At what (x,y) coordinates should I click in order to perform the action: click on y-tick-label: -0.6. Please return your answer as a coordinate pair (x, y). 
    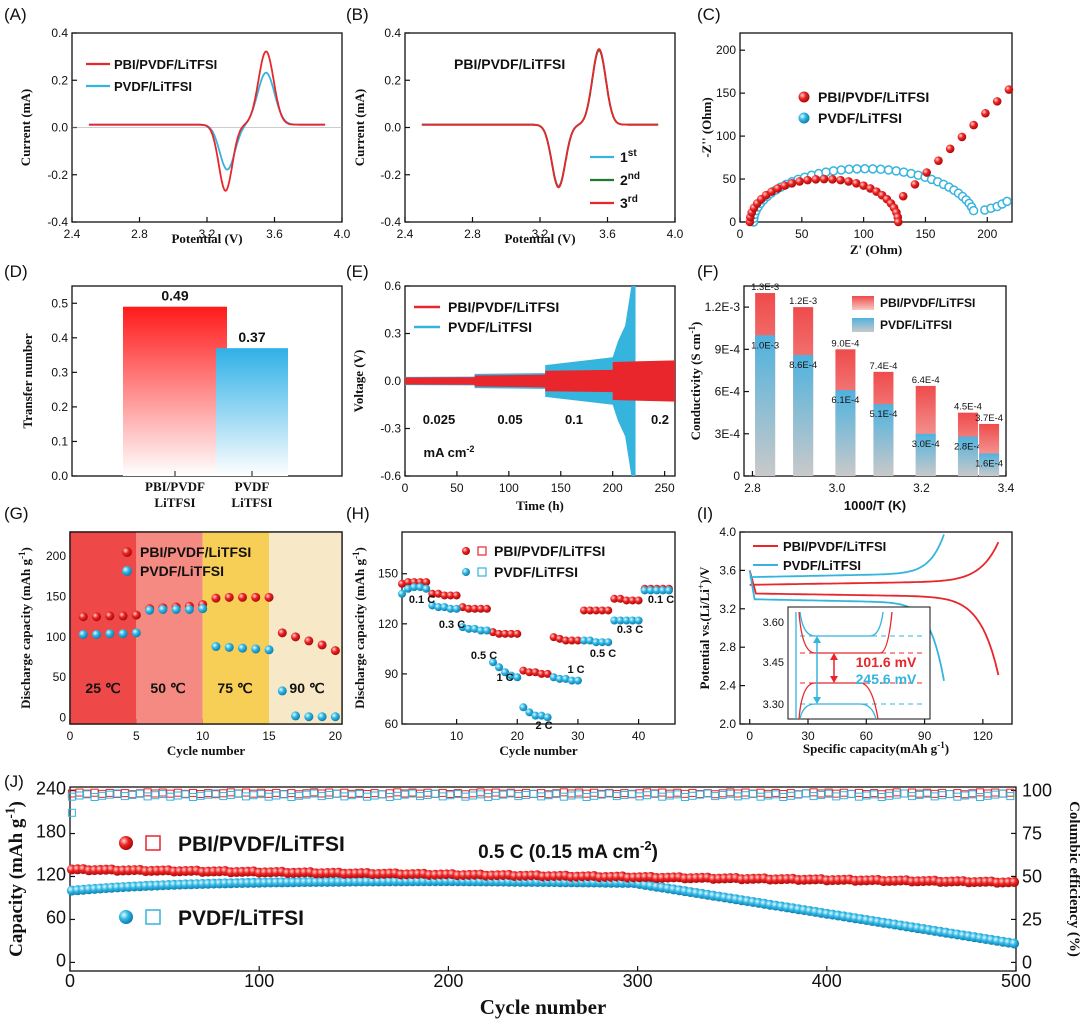
    Looking at the image, I should click on (390, 476).